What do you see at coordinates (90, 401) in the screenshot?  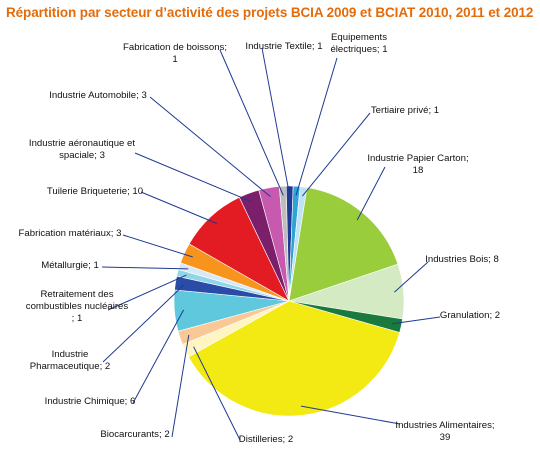 I see `slice-label-industrie-chimique: Industrie Chimique; 6` at bounding box center [90, 401].